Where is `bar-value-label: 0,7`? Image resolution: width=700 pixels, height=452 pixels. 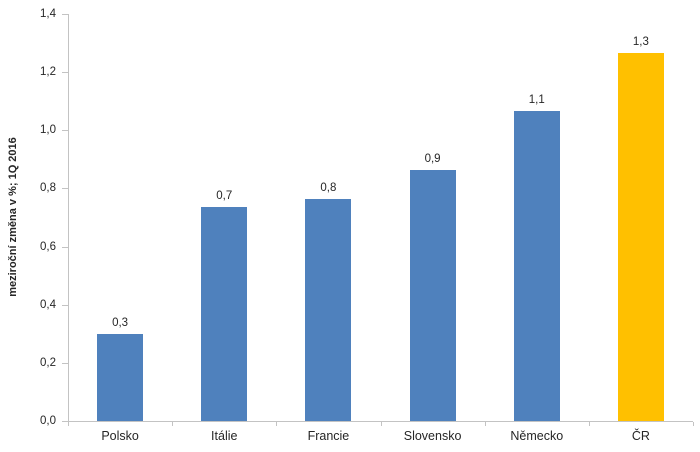 bar-value-label: 0,7 is located at coordinates (224, 196).